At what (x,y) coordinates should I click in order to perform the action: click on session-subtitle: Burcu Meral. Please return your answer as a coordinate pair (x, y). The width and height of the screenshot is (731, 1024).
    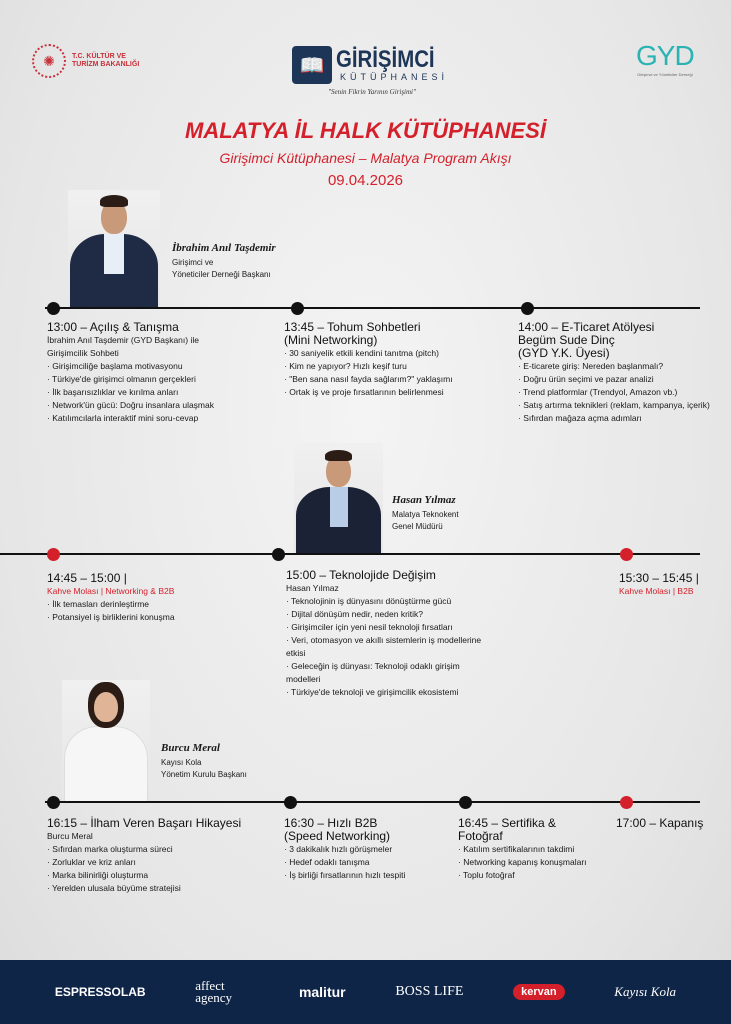
    Looking at the image, I should click on (70, 836).